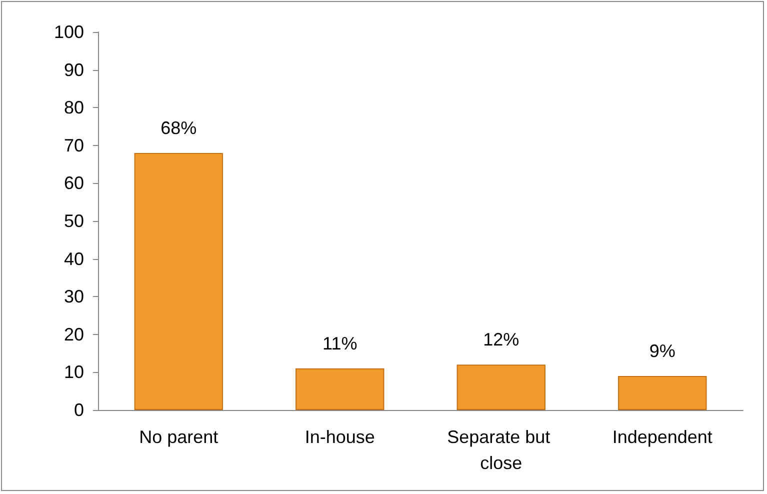 The width and height of the screenshot is (767, 494). What do you see at coordinates (74, 183) in the screenshot?
I see `y-tick-label: 60` at bounding box center [74, 183].